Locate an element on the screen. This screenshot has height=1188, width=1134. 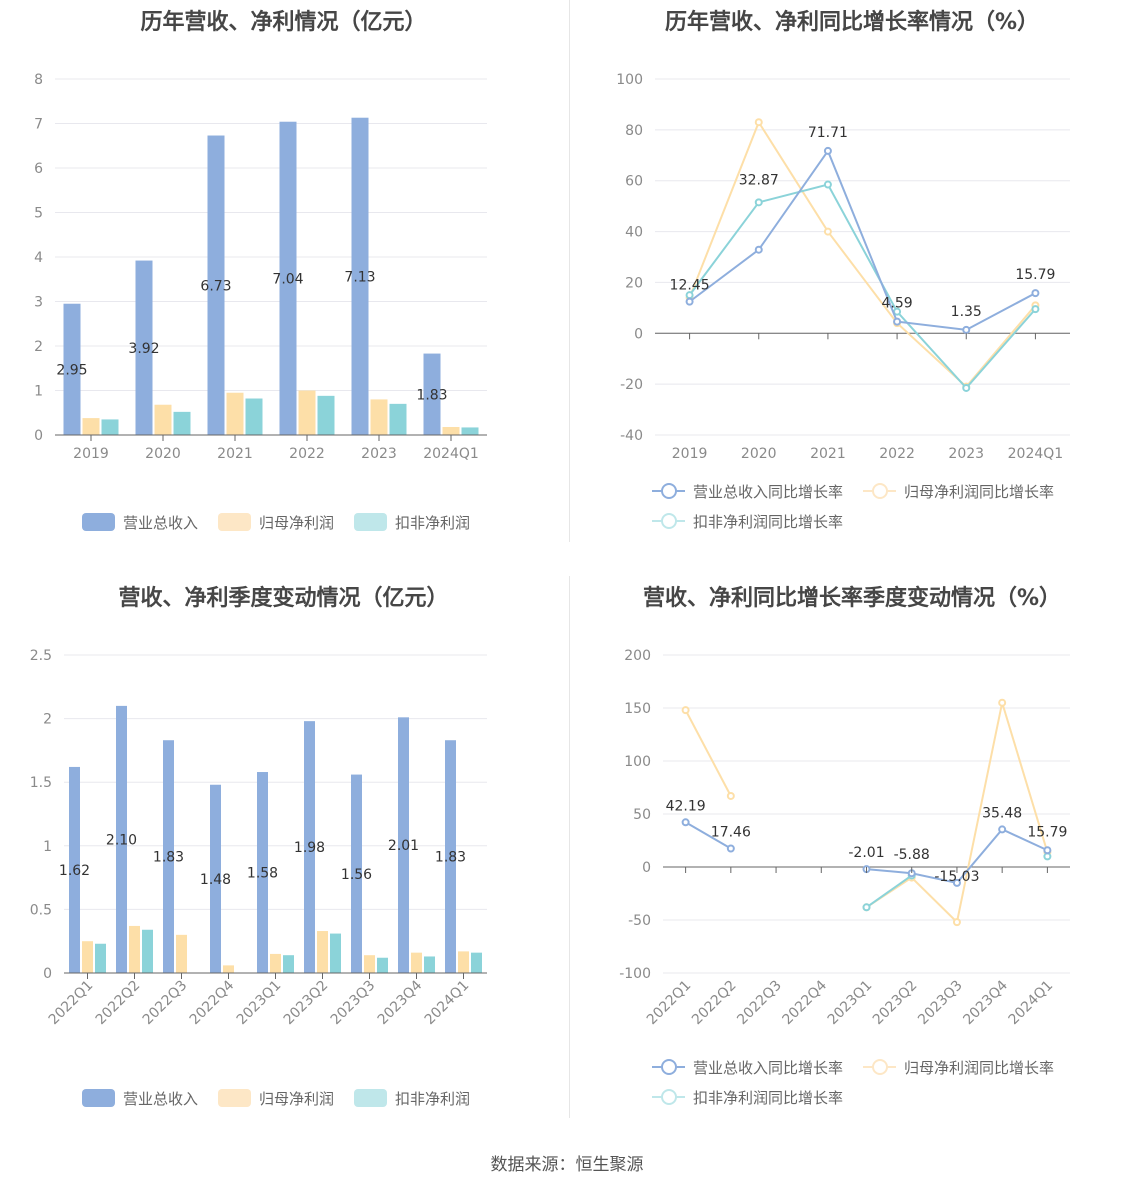
legend-label: 扣非净利润同比增长率 is located at coordinates (768, 1097).